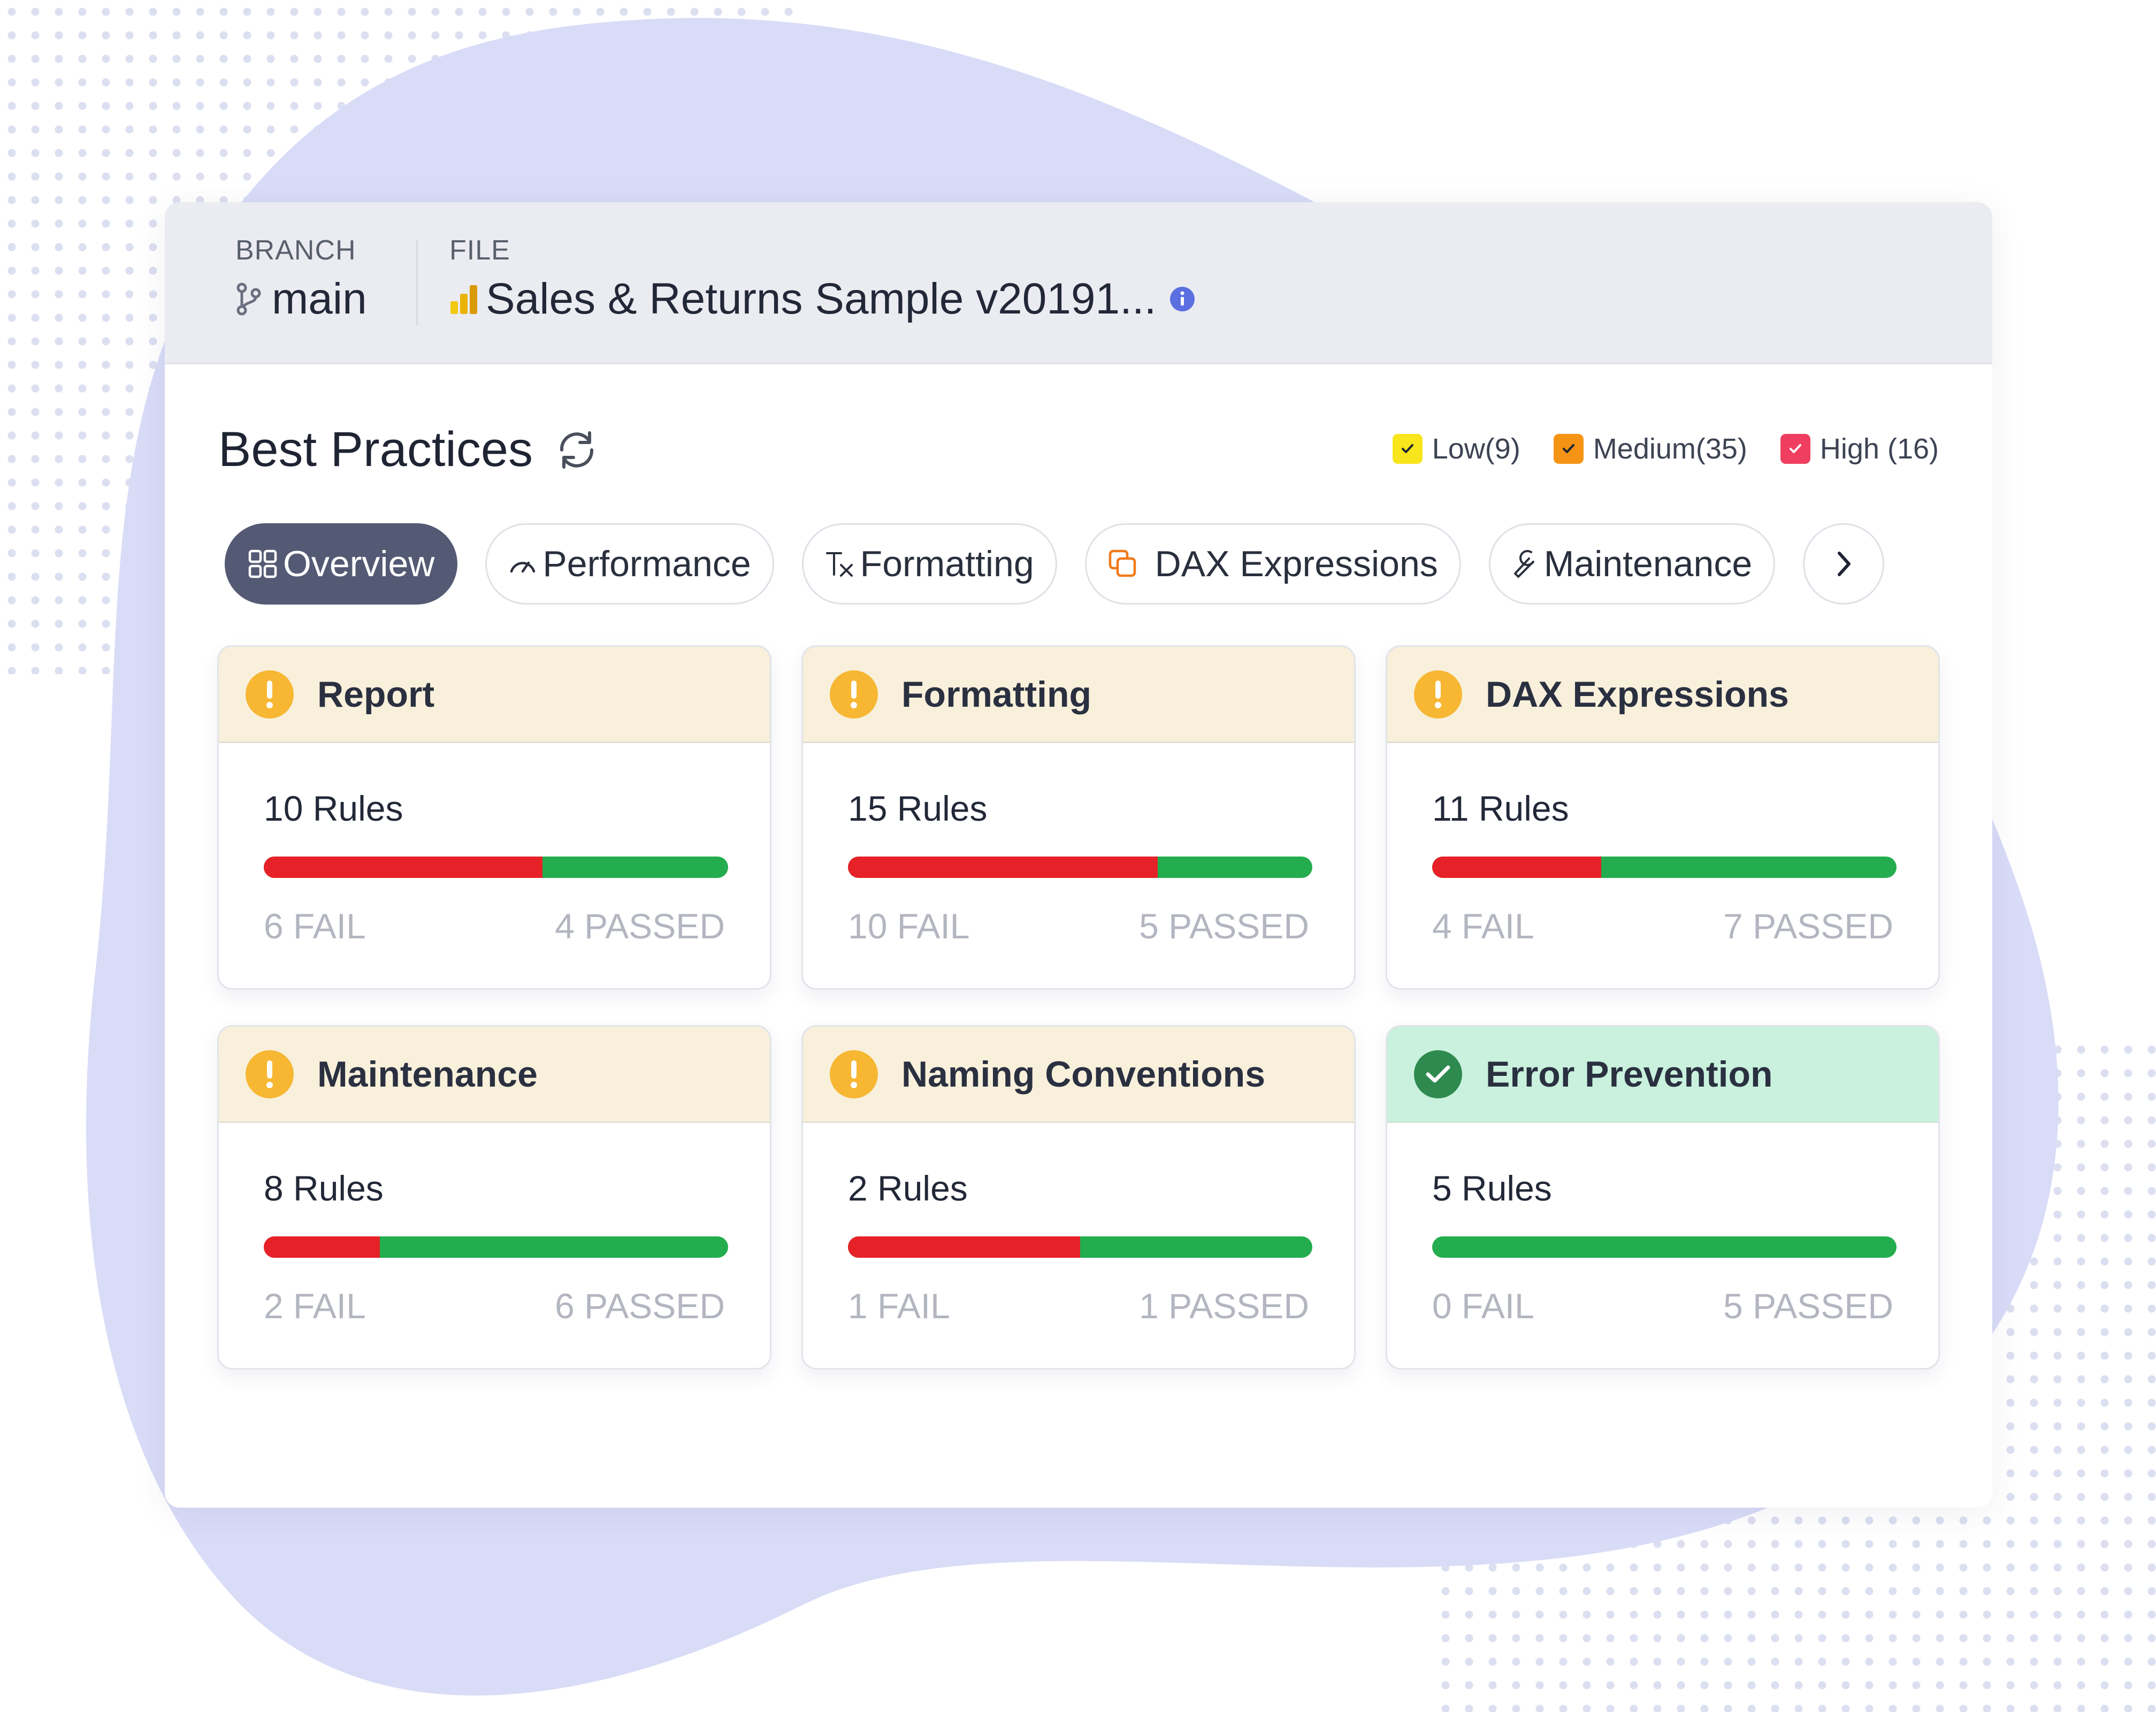  I want to click on legend-high: High (16), so click(1859, 448).